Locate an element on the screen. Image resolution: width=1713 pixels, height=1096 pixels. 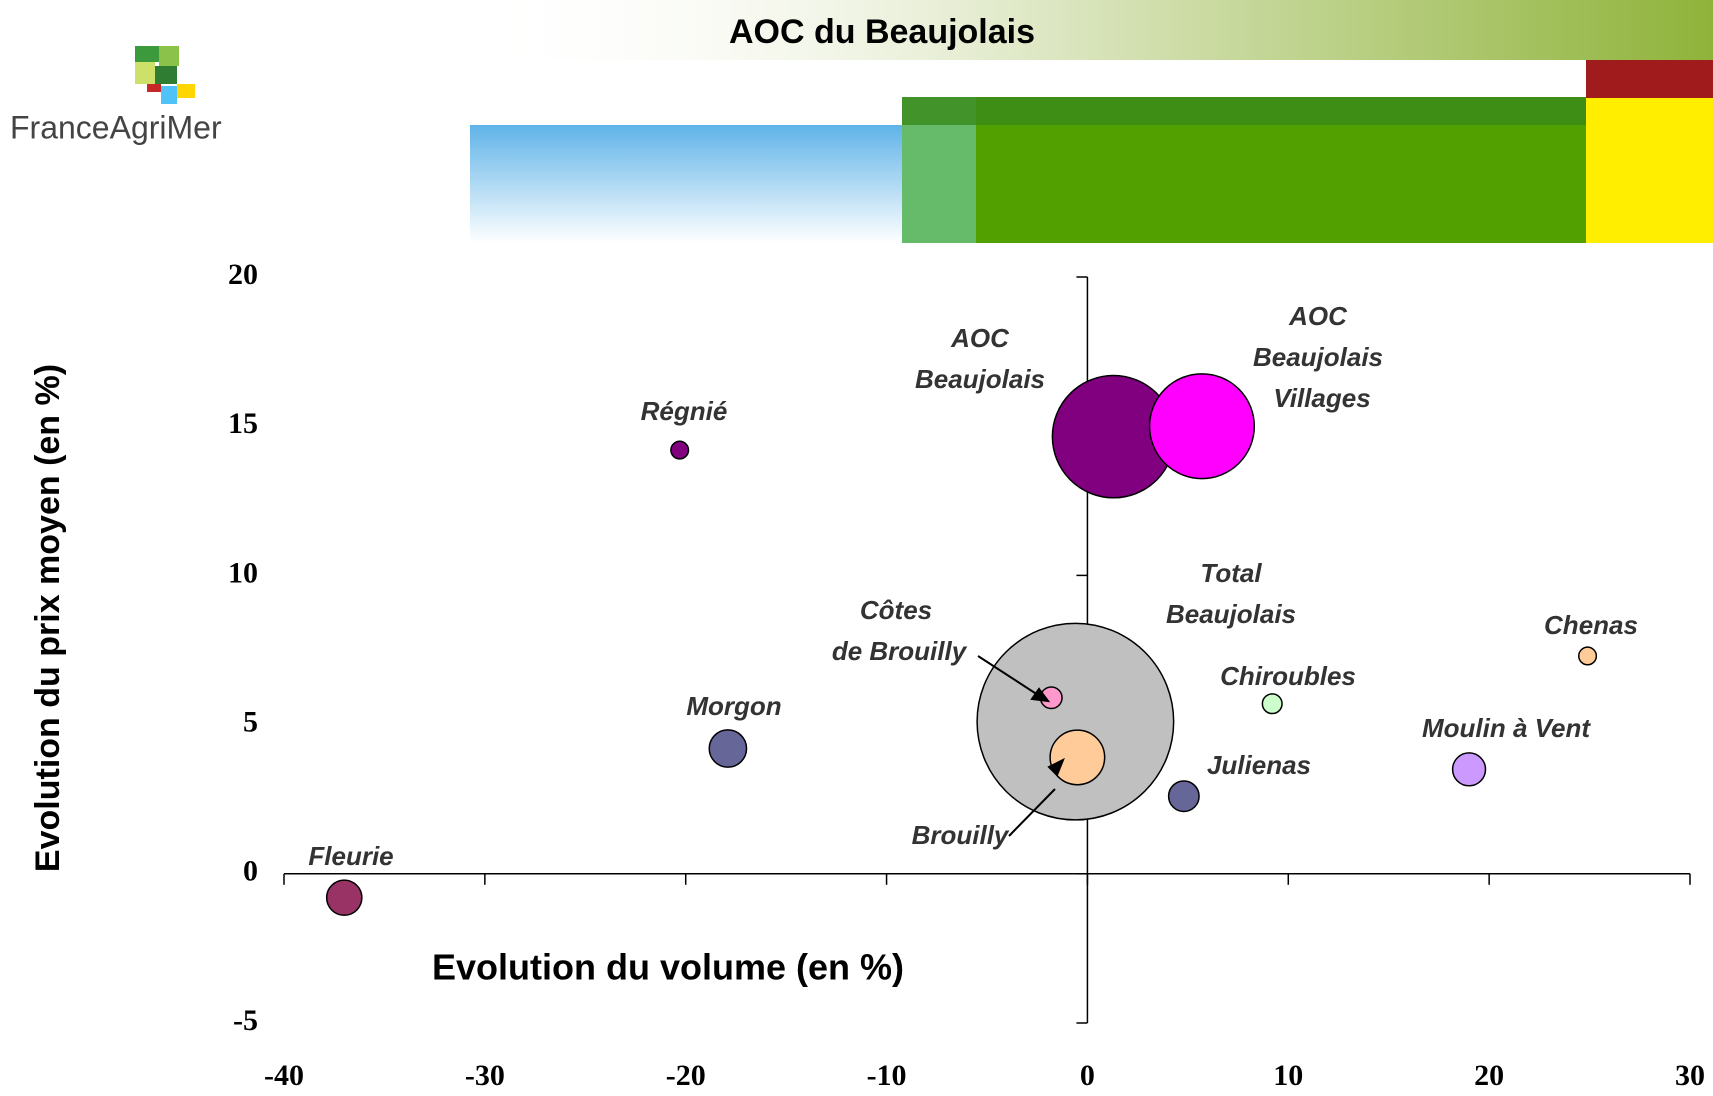
y-tick-label: 15 is located at coordinates (243, 423).